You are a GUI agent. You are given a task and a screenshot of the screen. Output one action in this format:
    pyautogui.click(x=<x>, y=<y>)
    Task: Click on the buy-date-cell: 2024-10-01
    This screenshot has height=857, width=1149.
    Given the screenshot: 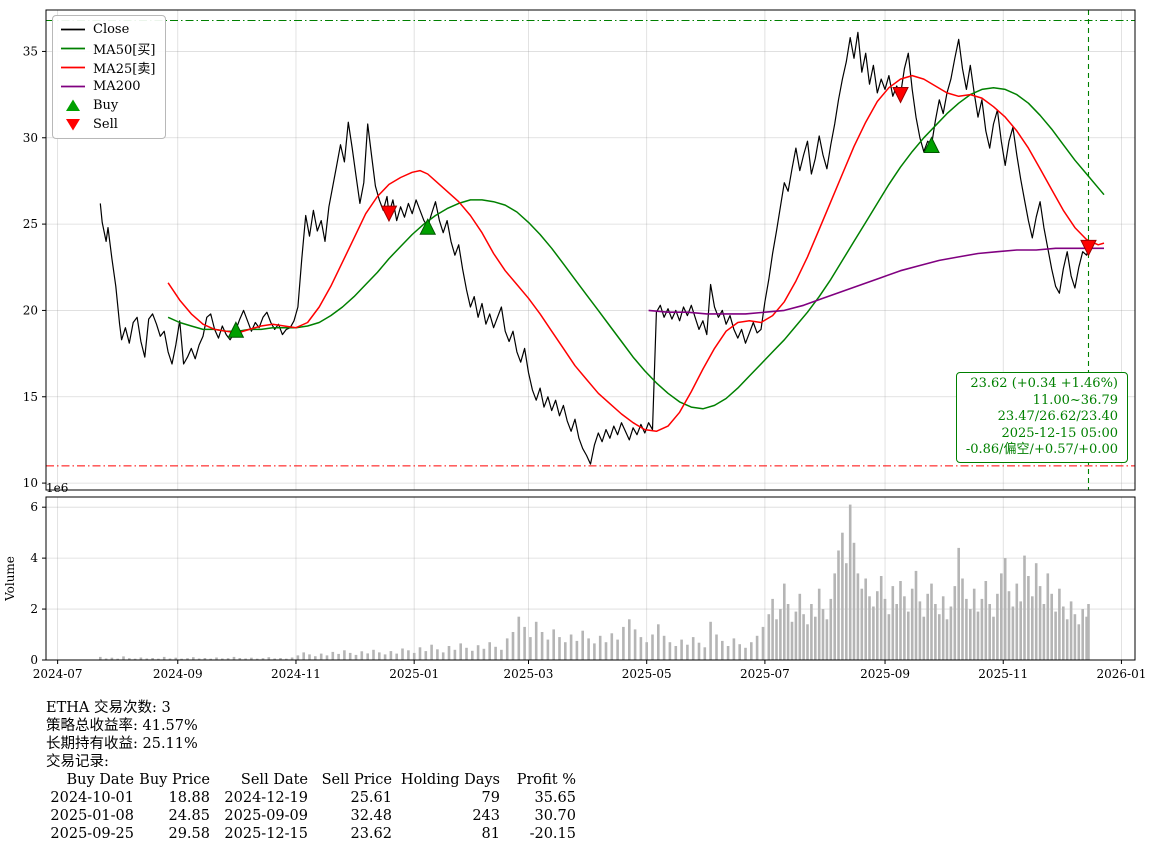 What is the action you would take?
    pyautogui.click(x=92, y=798)
    